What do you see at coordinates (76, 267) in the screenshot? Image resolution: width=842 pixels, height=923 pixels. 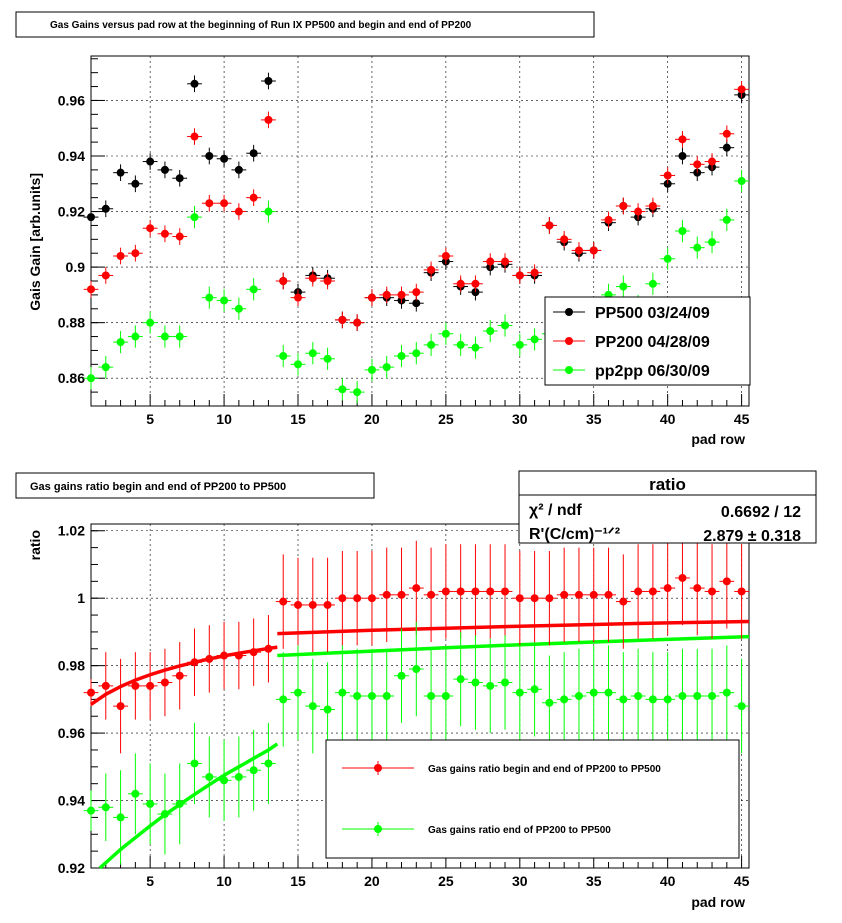 I see `y-tick-label: 0.9` at bounding box center [76, 267].